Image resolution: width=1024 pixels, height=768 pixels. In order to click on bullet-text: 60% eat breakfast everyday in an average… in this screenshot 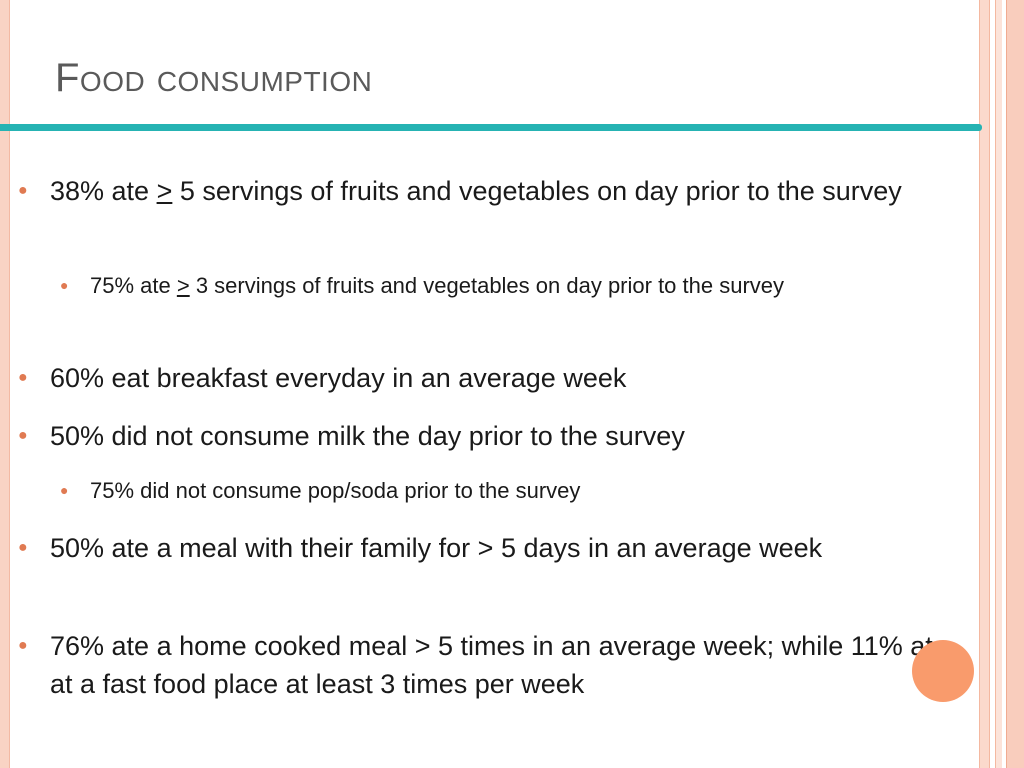, I will do `click(338, 378)`.